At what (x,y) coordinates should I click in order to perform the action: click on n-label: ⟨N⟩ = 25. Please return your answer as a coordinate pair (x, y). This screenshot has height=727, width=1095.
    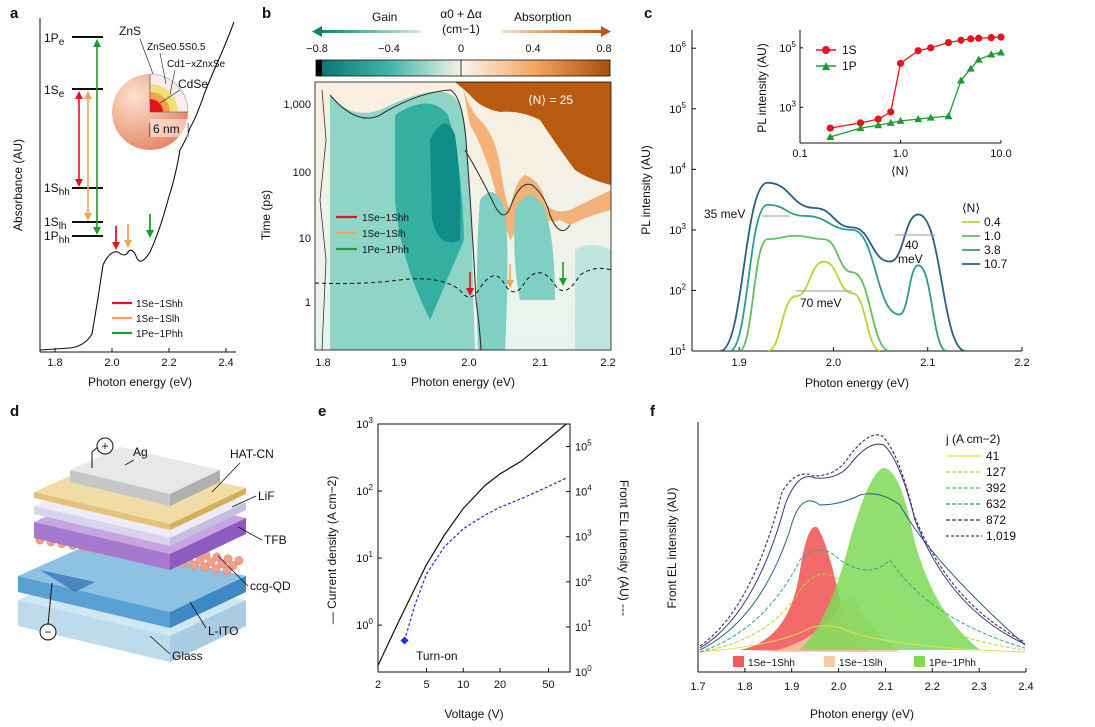
    Looking at the image, I should click on (550, 100).